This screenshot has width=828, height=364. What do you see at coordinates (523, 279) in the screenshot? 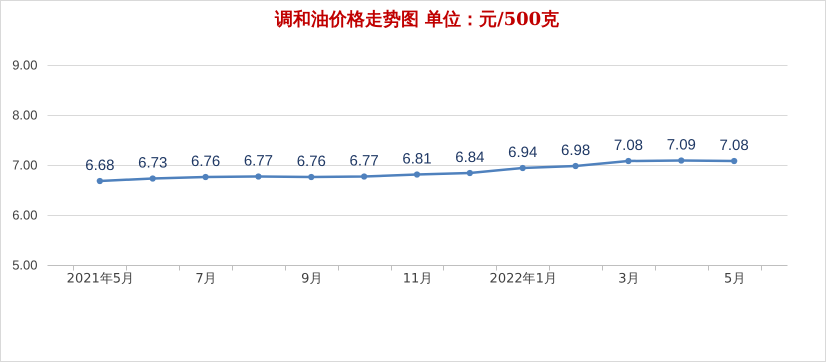
I see `x-tick-label: 2022年1月` at bounding box center [523, 279].